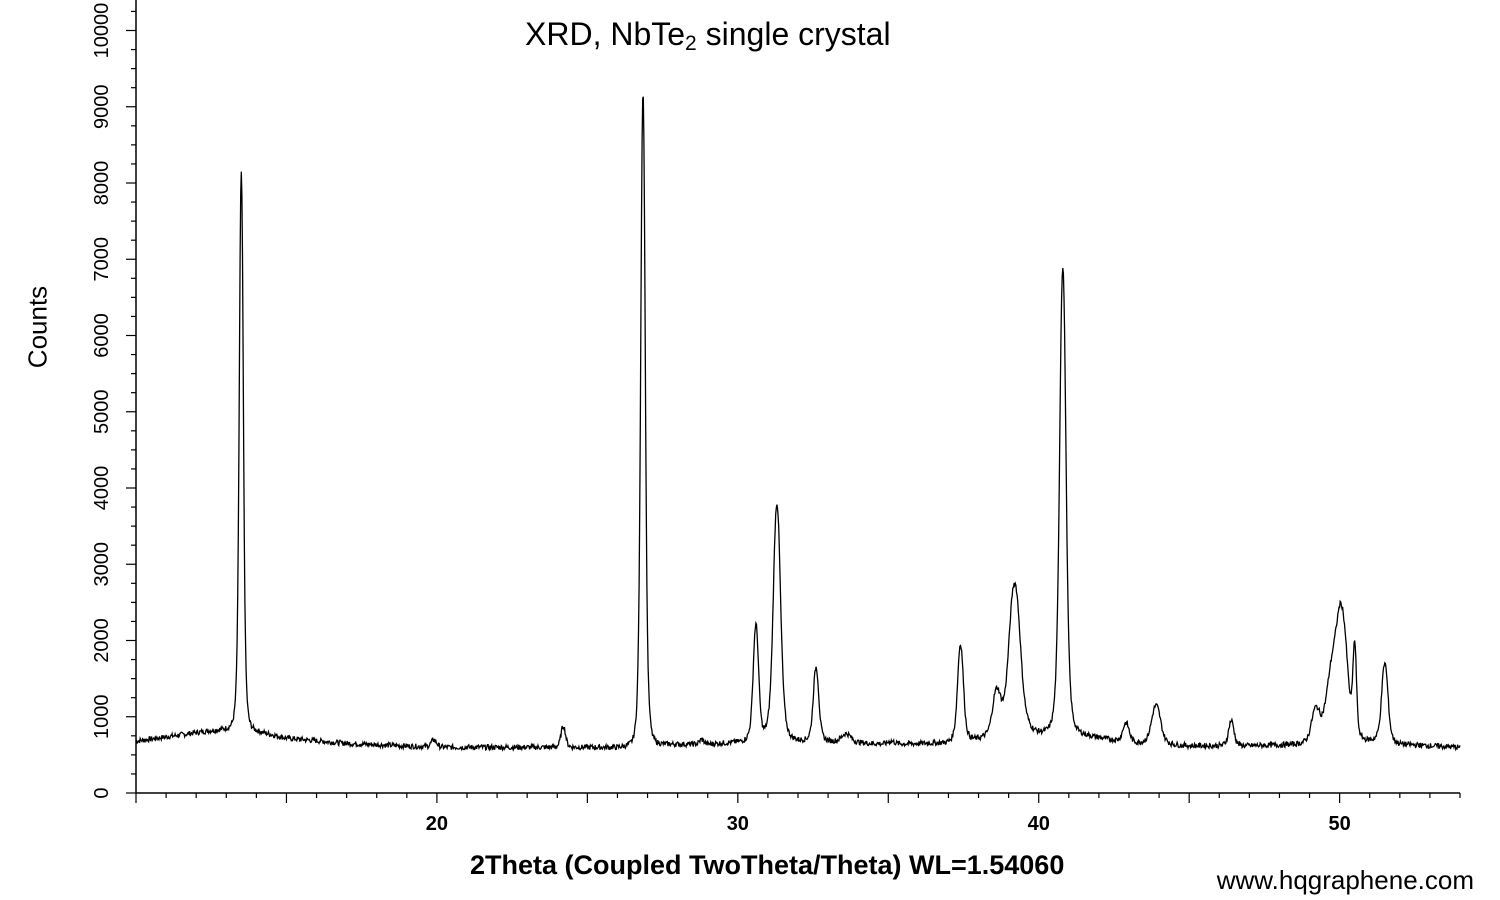 The image size is (1500, 900). Describe the element at coordinates (102, 259) in the screenshot. I see `y-tick-label: 7000` at that location.